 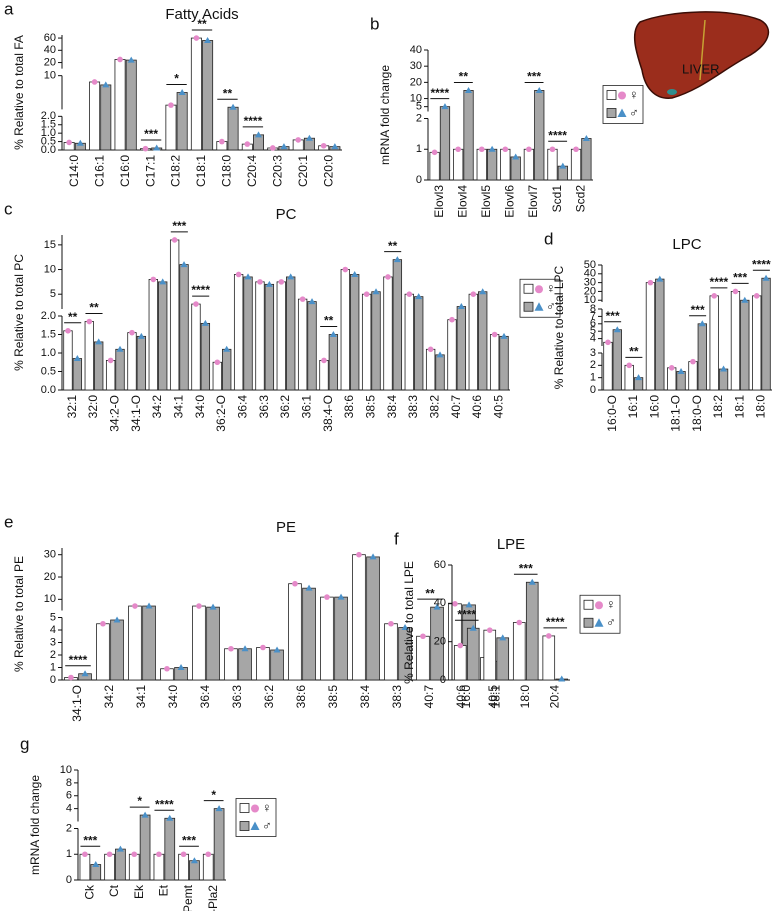 What do you see at coordinates (702, 50) in the screenshot?
I see `liver-lobe-line` at bounding box center [702, 50].